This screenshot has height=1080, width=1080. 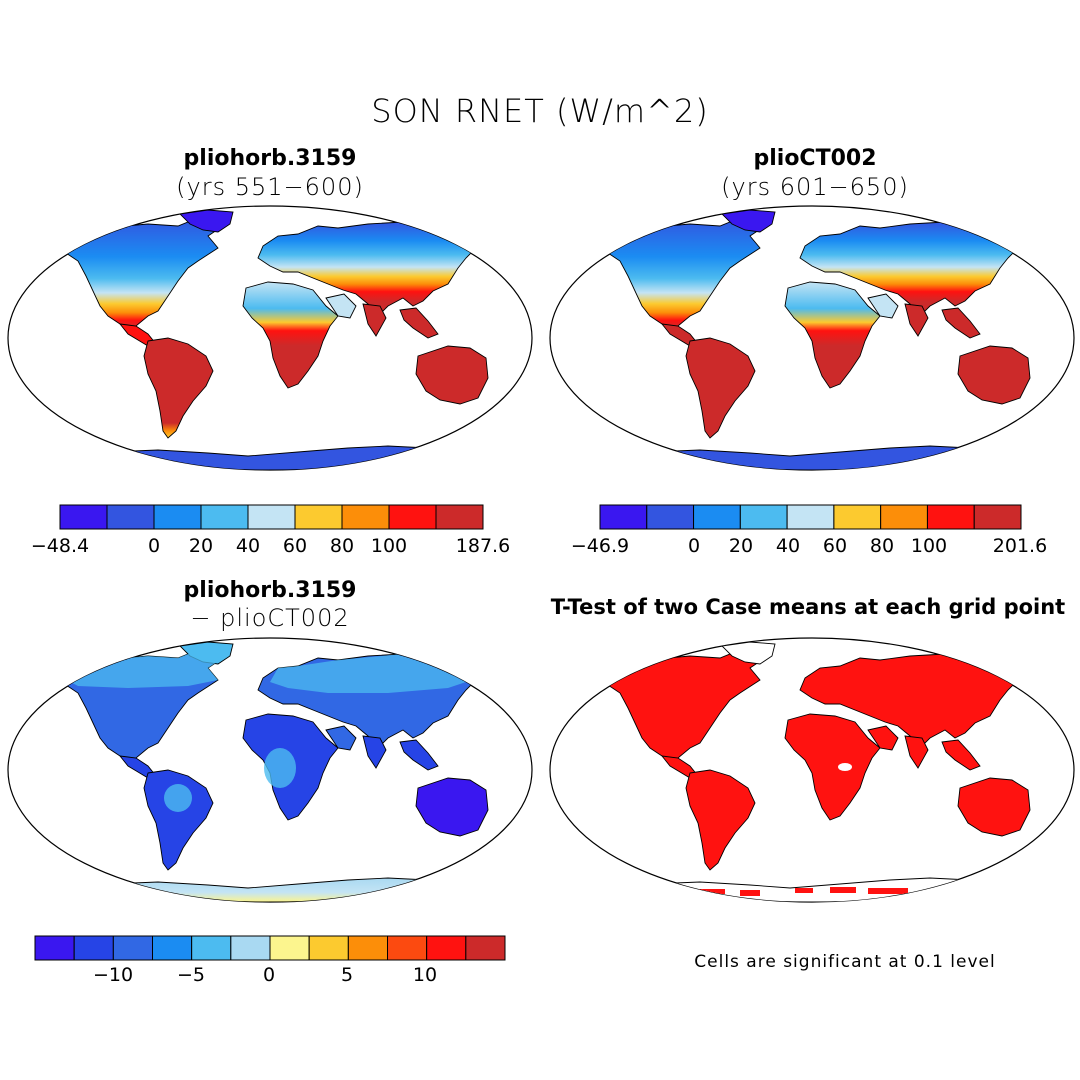 What do you see at coordinates (347, 975) in the screenshot?
I see `colorbar-3-label: 5` at bounding box center [347, 975].